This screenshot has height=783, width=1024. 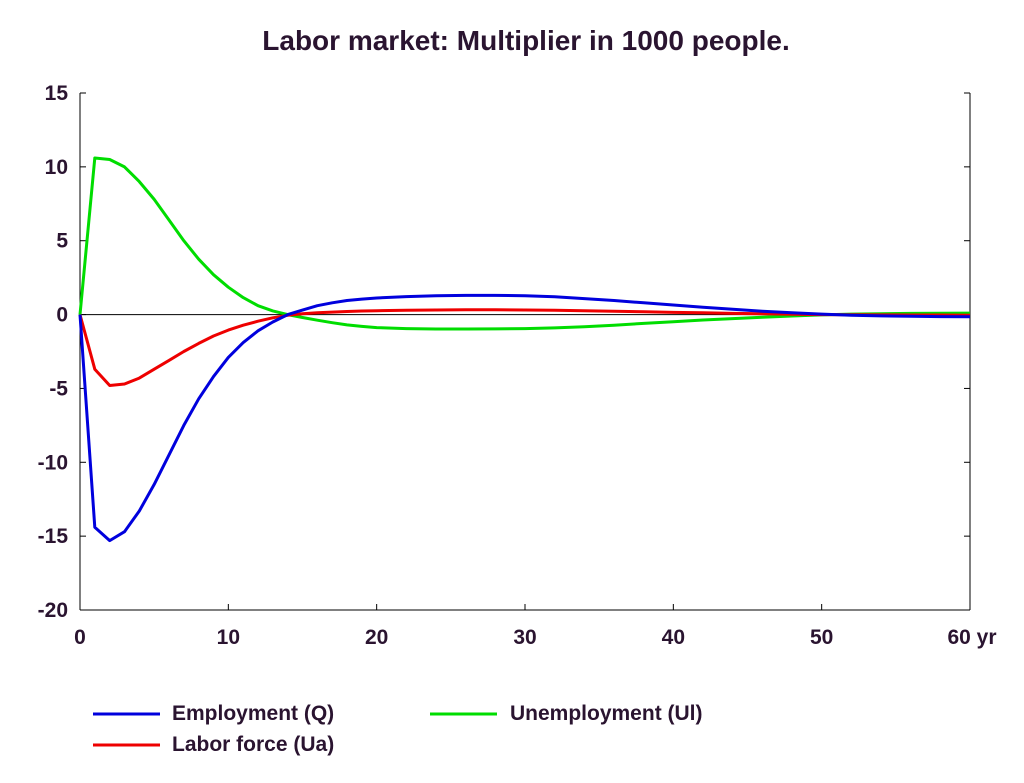 I want to click on y-tick-label: -20, so click(x=53, y=610).